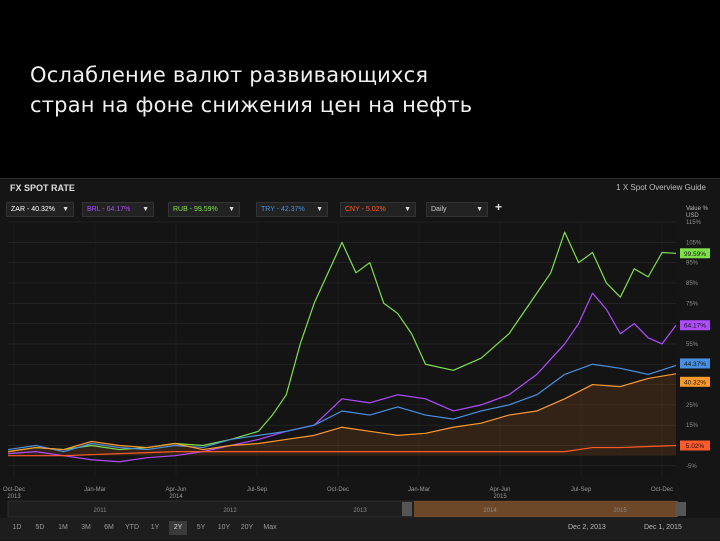 This screenshot has width=720, height=541. Describe the element at coordinates (17, 527) in the screenshot. I see `range-button-1d: 1D` at that location.